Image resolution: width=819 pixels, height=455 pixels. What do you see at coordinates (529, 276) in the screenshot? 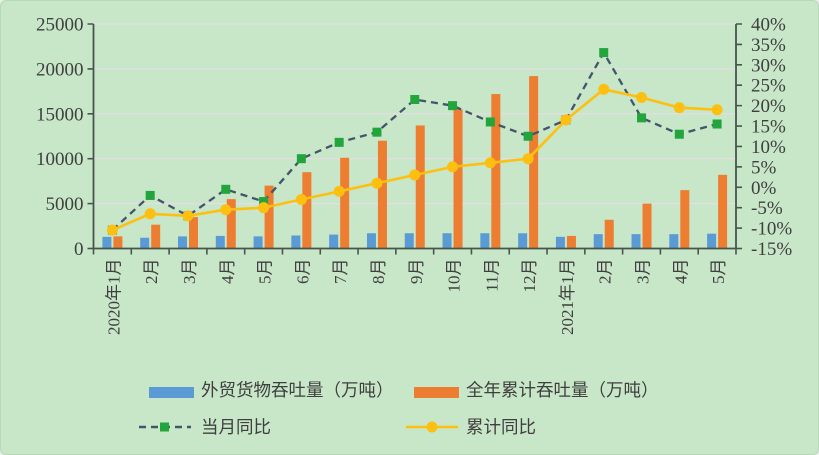
I see `x-axis-label: 12月` at bounding box center [529, 276].